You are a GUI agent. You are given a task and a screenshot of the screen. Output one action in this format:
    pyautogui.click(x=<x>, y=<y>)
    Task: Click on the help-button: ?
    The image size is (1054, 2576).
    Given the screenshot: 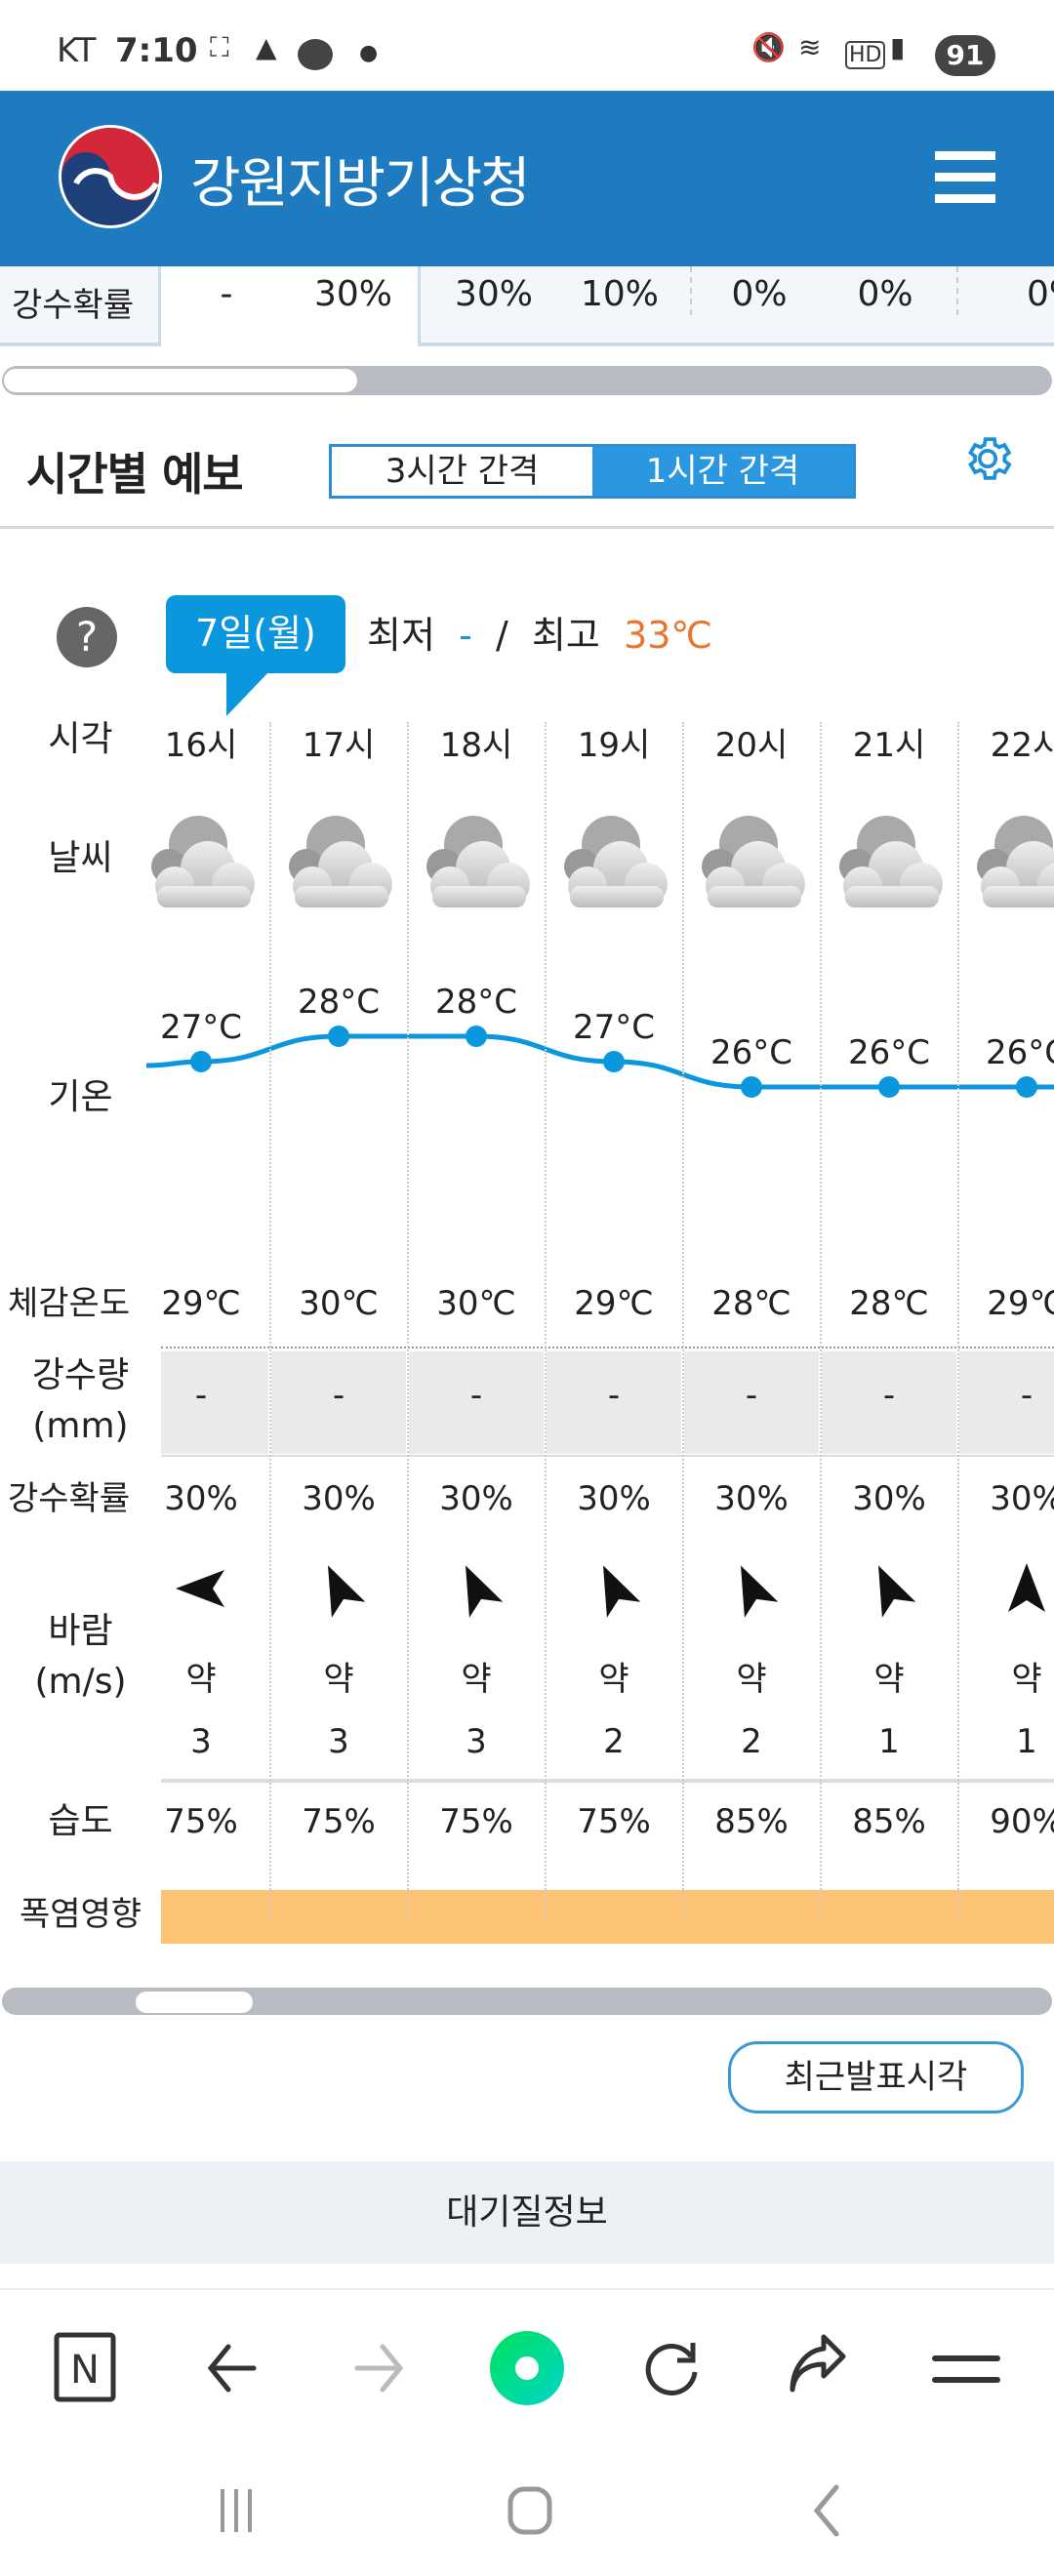 What is the action you would take?
    pyautogui.click(x=87, y=637)
    